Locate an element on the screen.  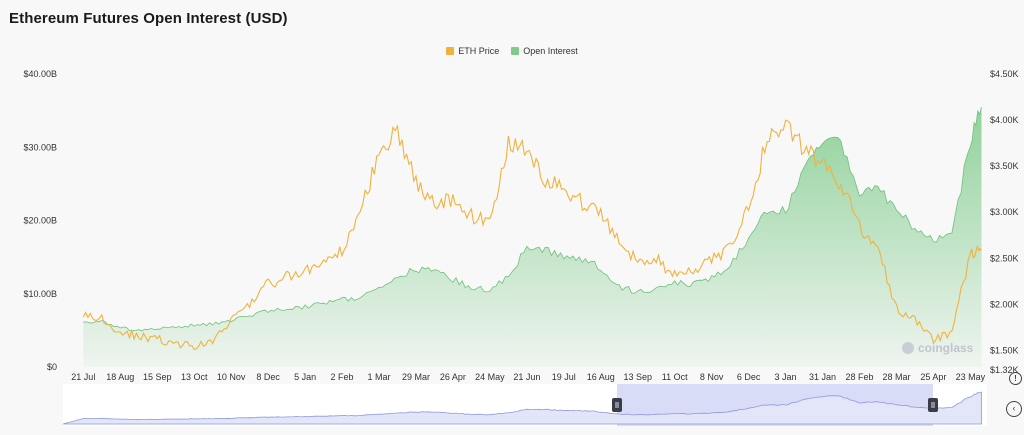
x-tick-label: 24 May is located at coordinates (490, 377).